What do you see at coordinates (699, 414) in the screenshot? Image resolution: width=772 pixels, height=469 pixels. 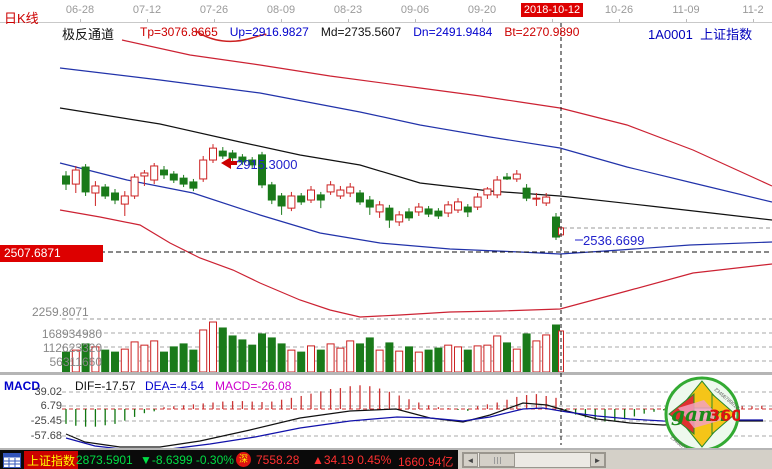 I see `logo-text-gann: gann` at bounding box center [699, 414].